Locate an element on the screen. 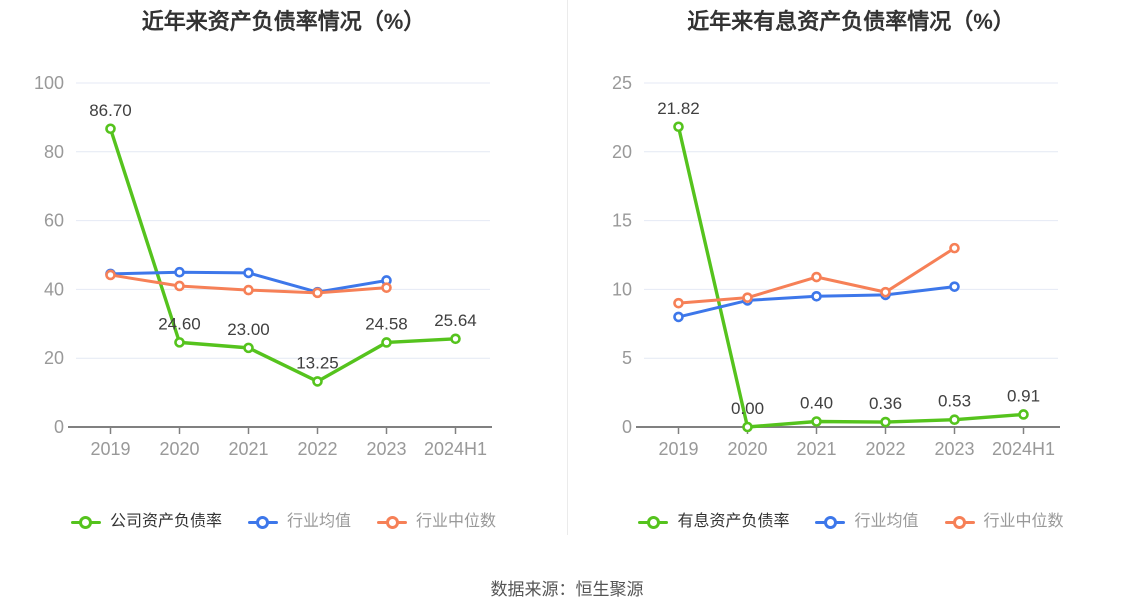 The height and width of the screenshot is (612, 1134). data-source-note: 数据来源：恒生聚源 is located at coordinates (567, 589).